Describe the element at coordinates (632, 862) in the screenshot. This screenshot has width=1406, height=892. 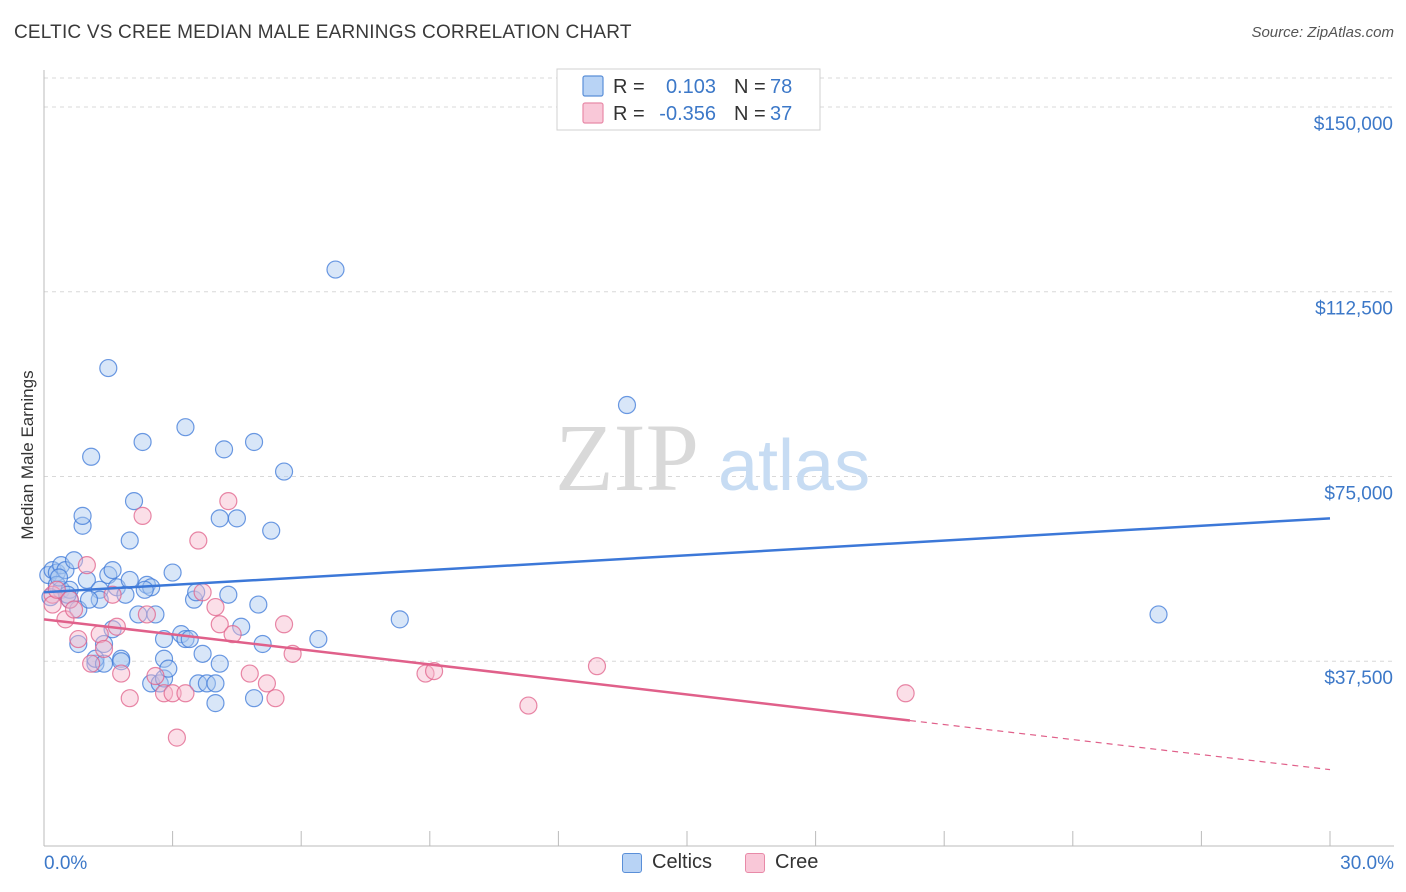
I see `bottom-legend-celtics-swatch` at that location.